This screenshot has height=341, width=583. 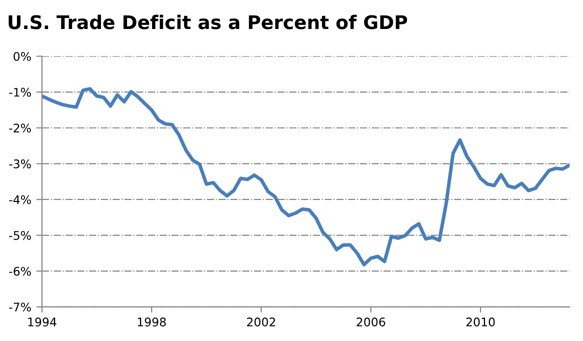 What do you see at coordinates (261, 322) in the screenshot?
I see `x-tick-label: 2002` at bounding box center [261, 322].